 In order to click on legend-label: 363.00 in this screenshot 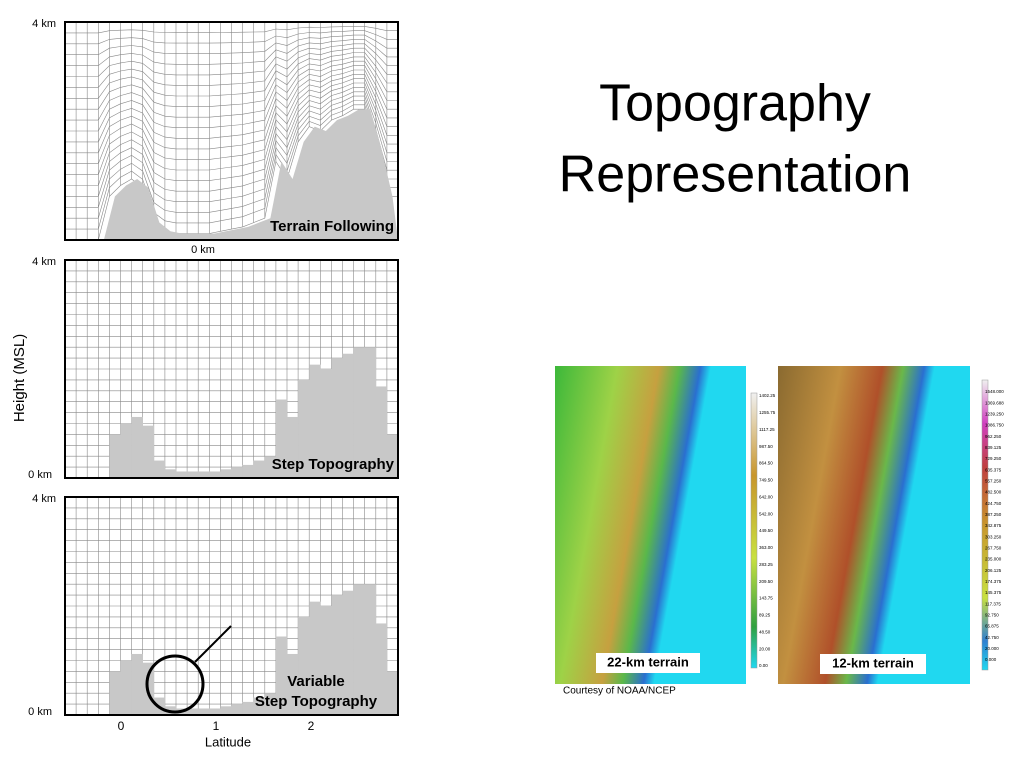, I will do `click(766, 547)`.